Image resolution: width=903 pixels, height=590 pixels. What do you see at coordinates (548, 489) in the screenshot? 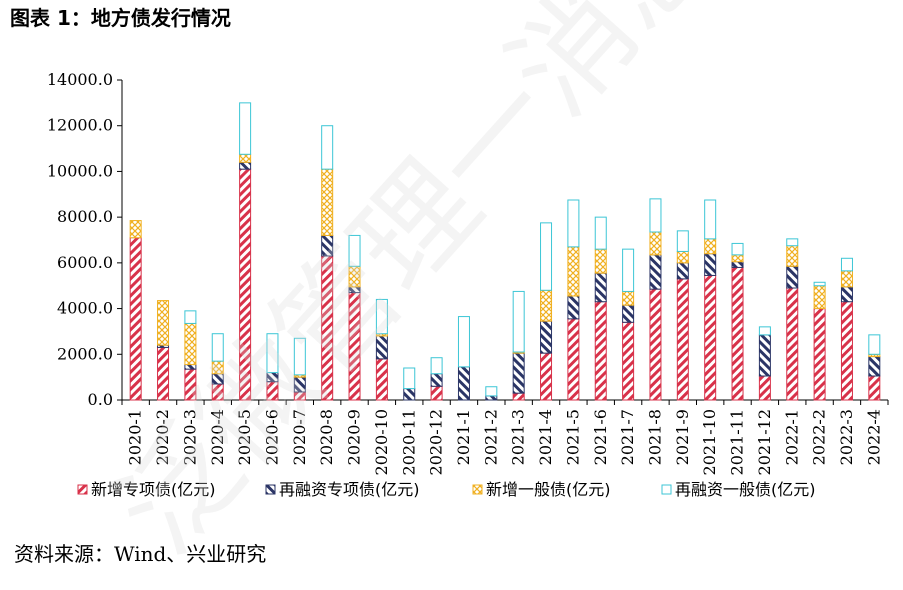
I see `legend-label: 新增一般债(亿元)` at bounding box center [548, 489].